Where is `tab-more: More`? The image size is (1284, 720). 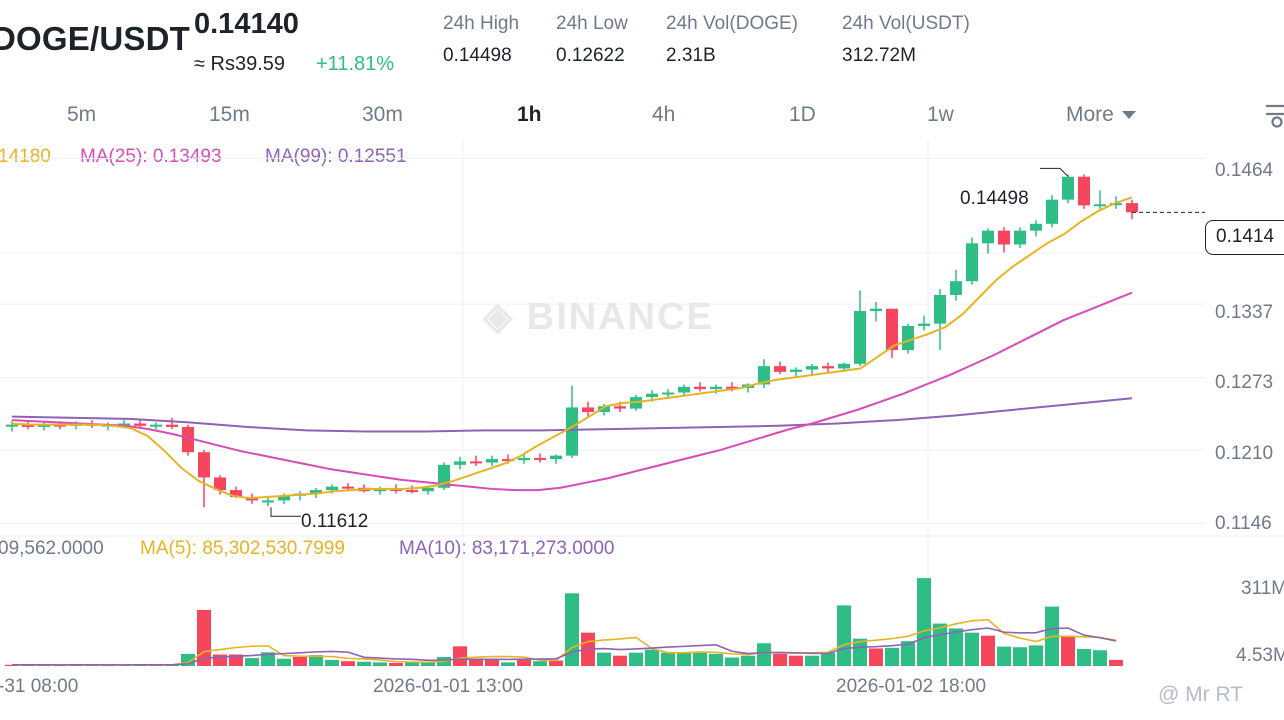 tab-more: More is located at coordinates (1101, 115).